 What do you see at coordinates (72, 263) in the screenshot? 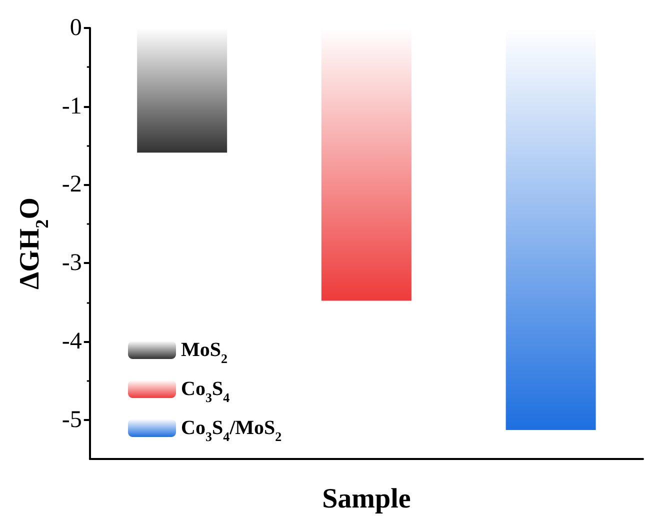
I see `y-tick-label: -3` at bounding box center [72, 263].